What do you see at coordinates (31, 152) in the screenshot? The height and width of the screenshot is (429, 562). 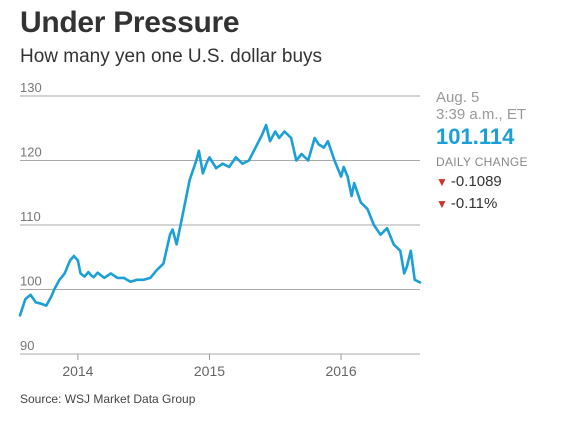 I see `y-tick-label: 120` at bounding box center [31, 152].